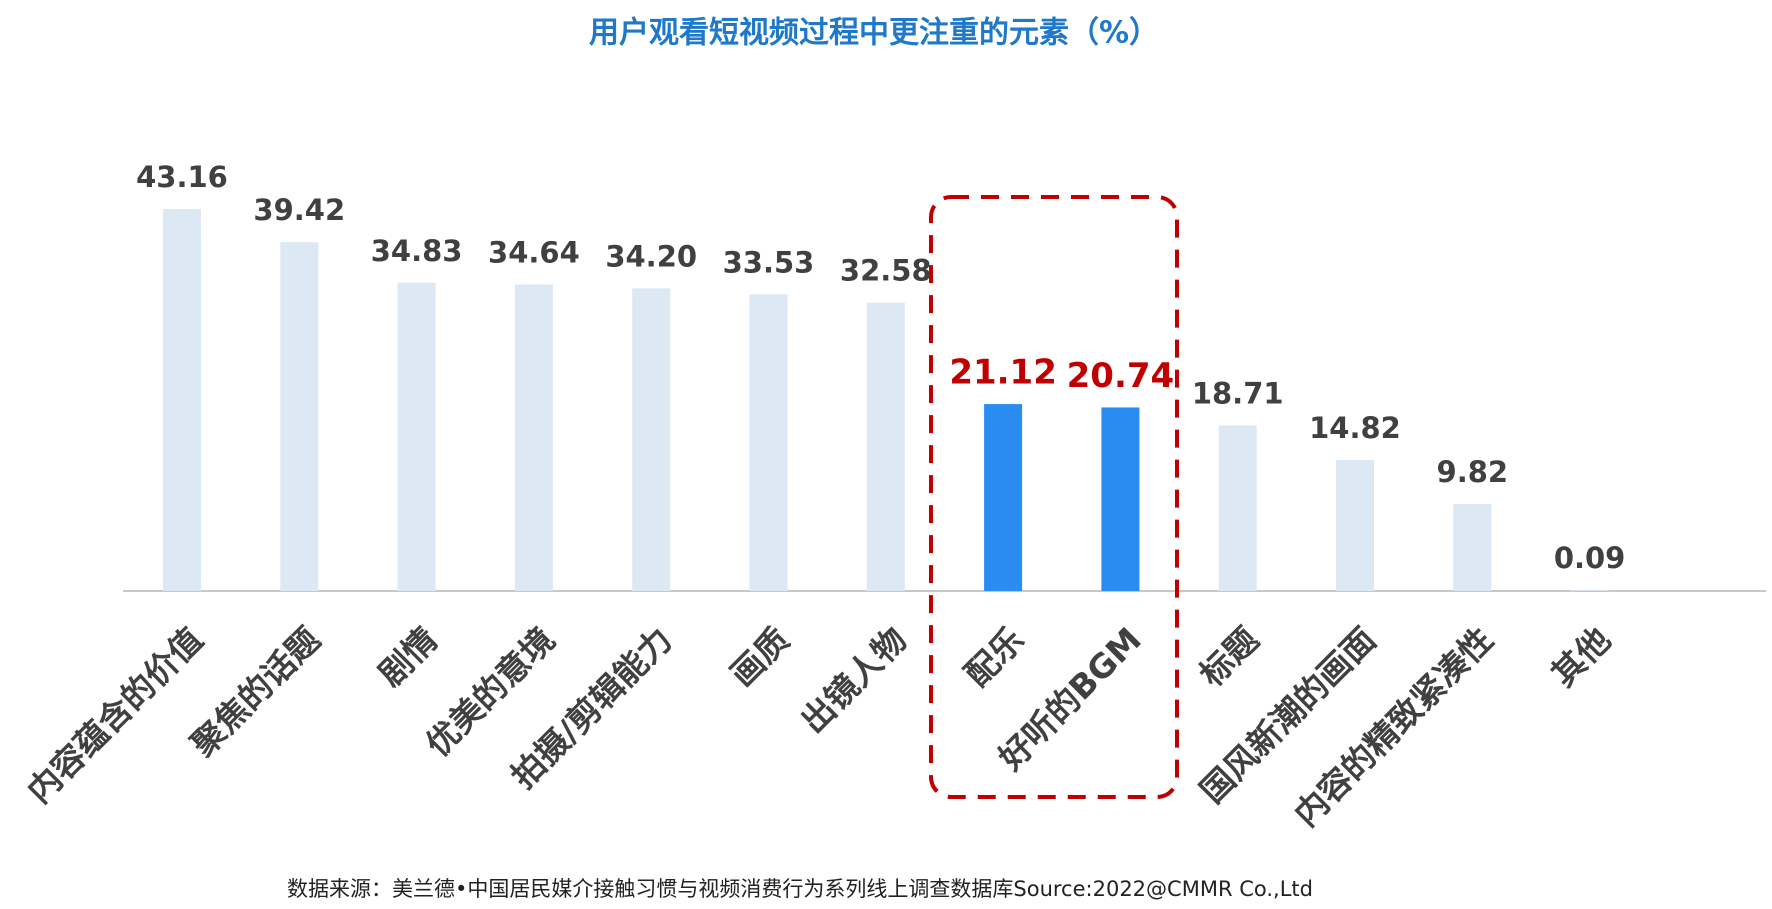 This screenshot has height=909, width=1772. I want to click on x-tick-label: 内容的精致紧凑性, so click(1393, 727).